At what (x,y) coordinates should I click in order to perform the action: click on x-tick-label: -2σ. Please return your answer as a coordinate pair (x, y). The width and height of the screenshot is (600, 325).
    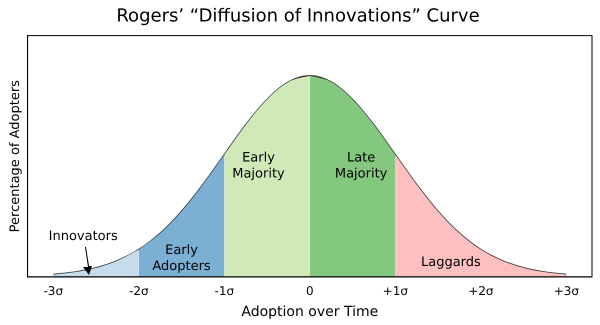
    Looking at the image, I should click on (138, 291).